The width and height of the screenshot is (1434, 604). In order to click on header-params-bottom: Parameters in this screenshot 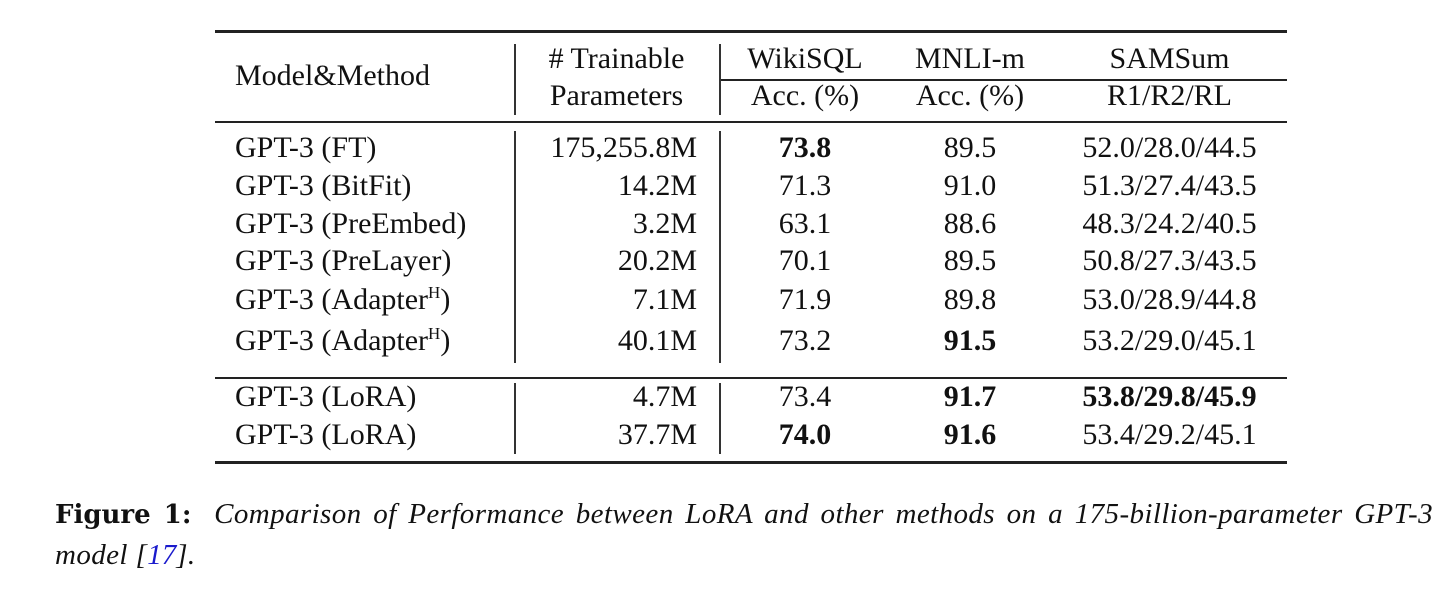, I will do `click(616, 95)`.